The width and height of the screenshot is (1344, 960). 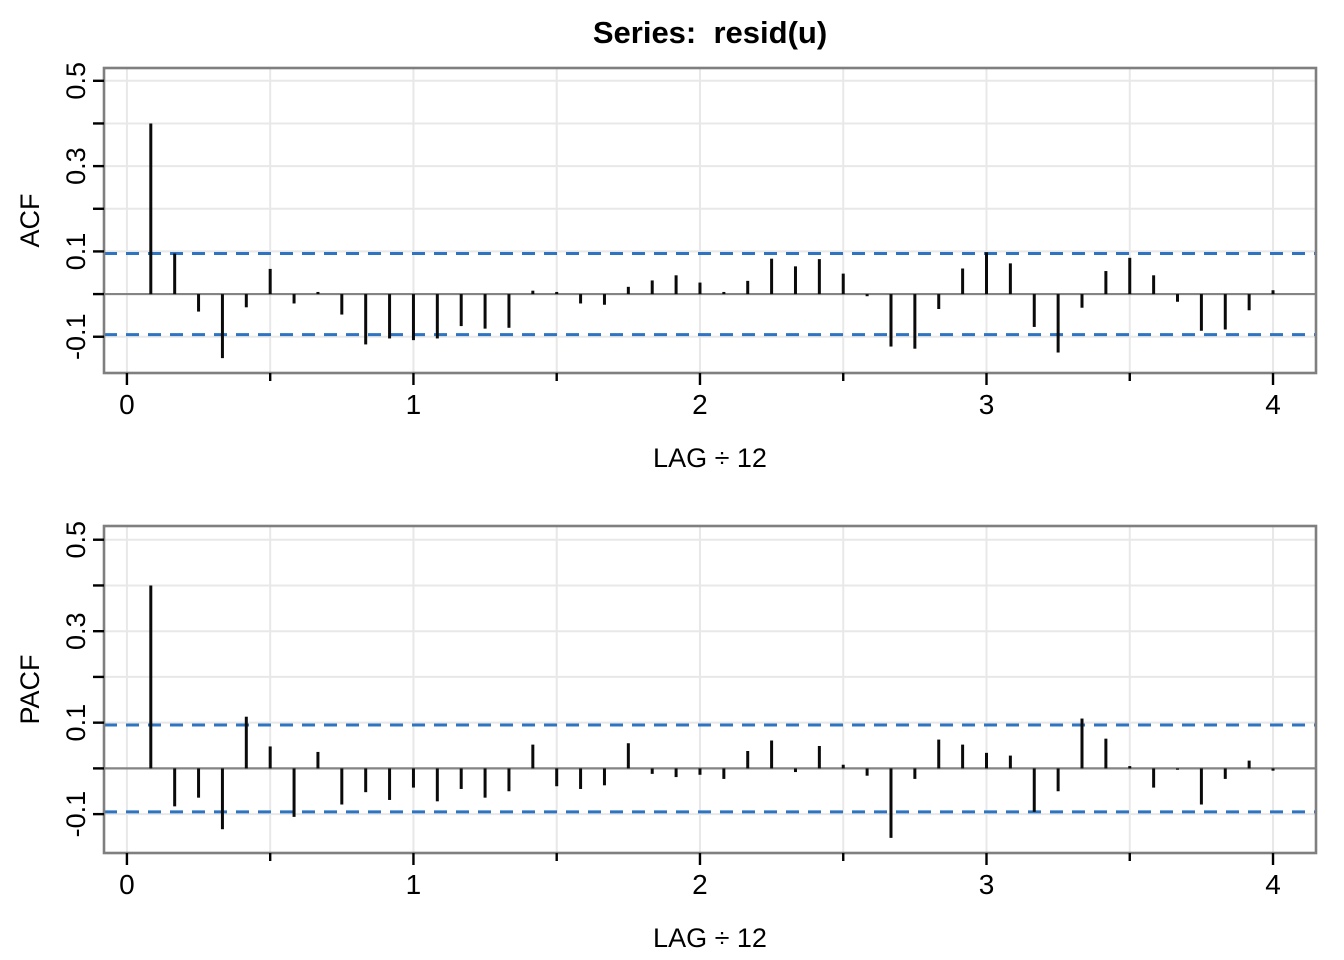 I want to click on acf-x-tick-label: 1, so click(x=414, y=404).